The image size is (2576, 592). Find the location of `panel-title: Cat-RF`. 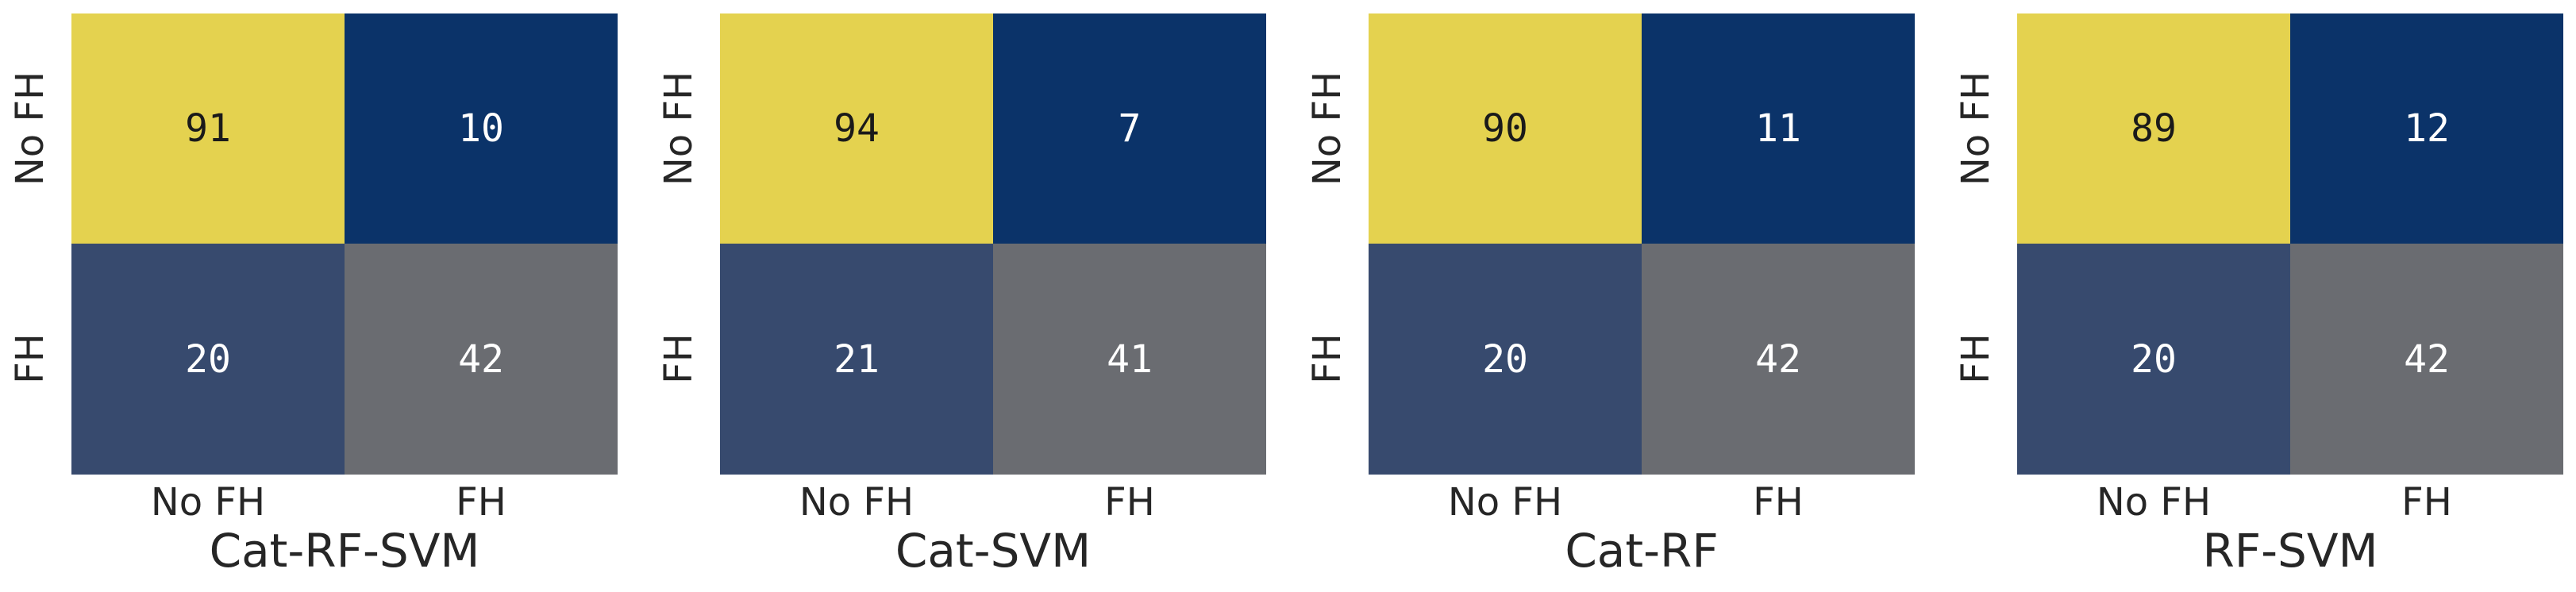

panel-title: Cat-RF is located at coordinates (1642, 551).